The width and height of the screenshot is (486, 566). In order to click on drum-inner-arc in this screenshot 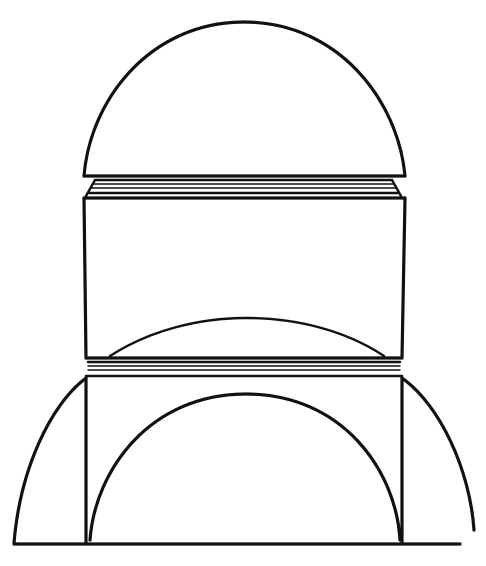, I will do `click(247, 337)`.